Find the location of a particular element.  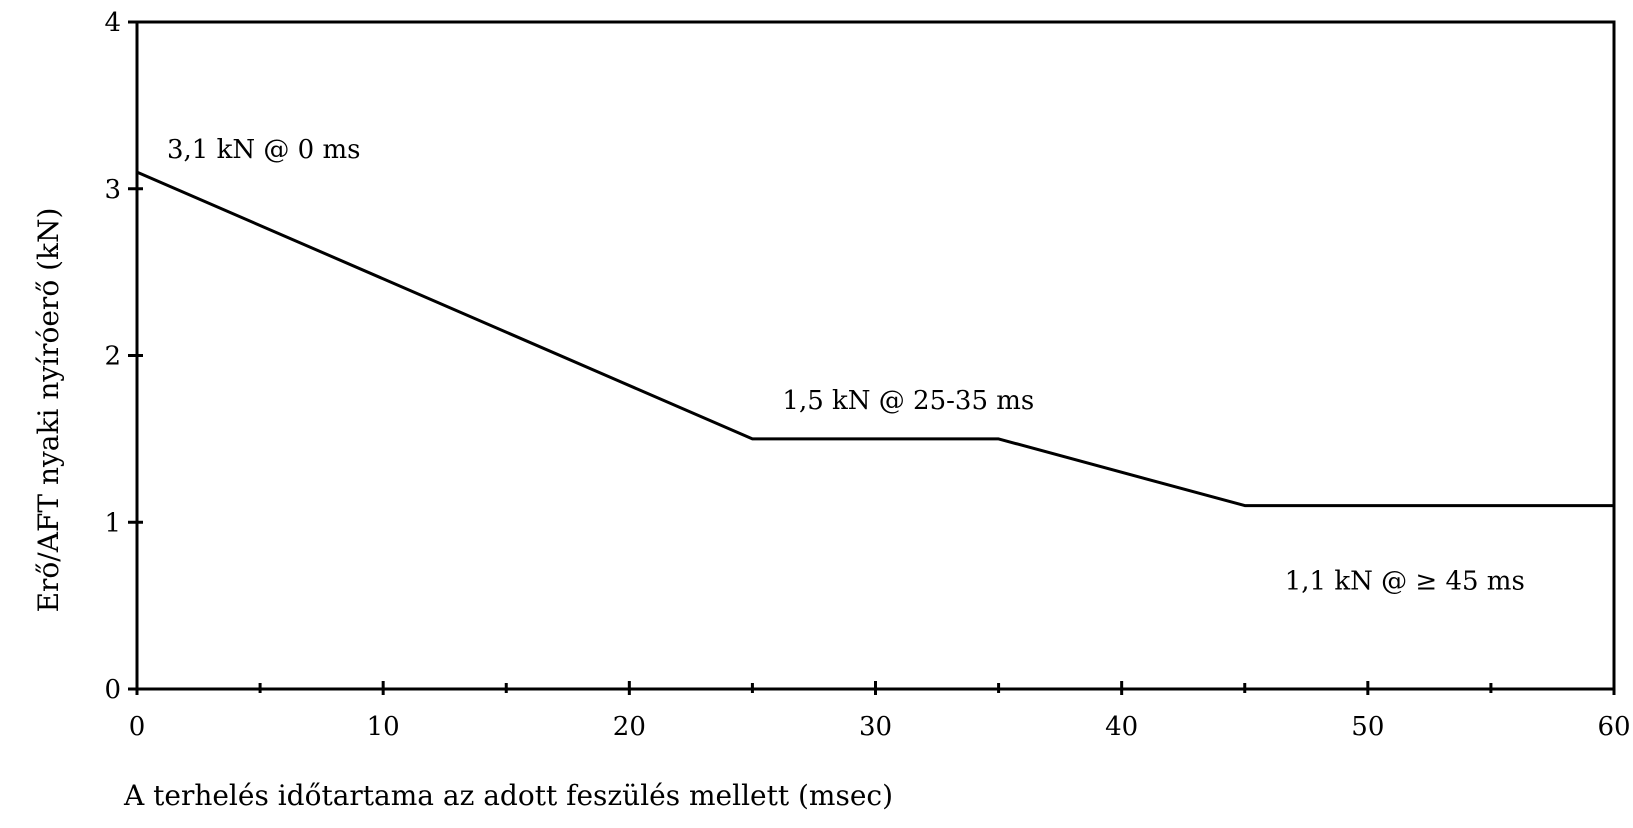

y-tick-label: 2 is located at coordinates (112, 357).